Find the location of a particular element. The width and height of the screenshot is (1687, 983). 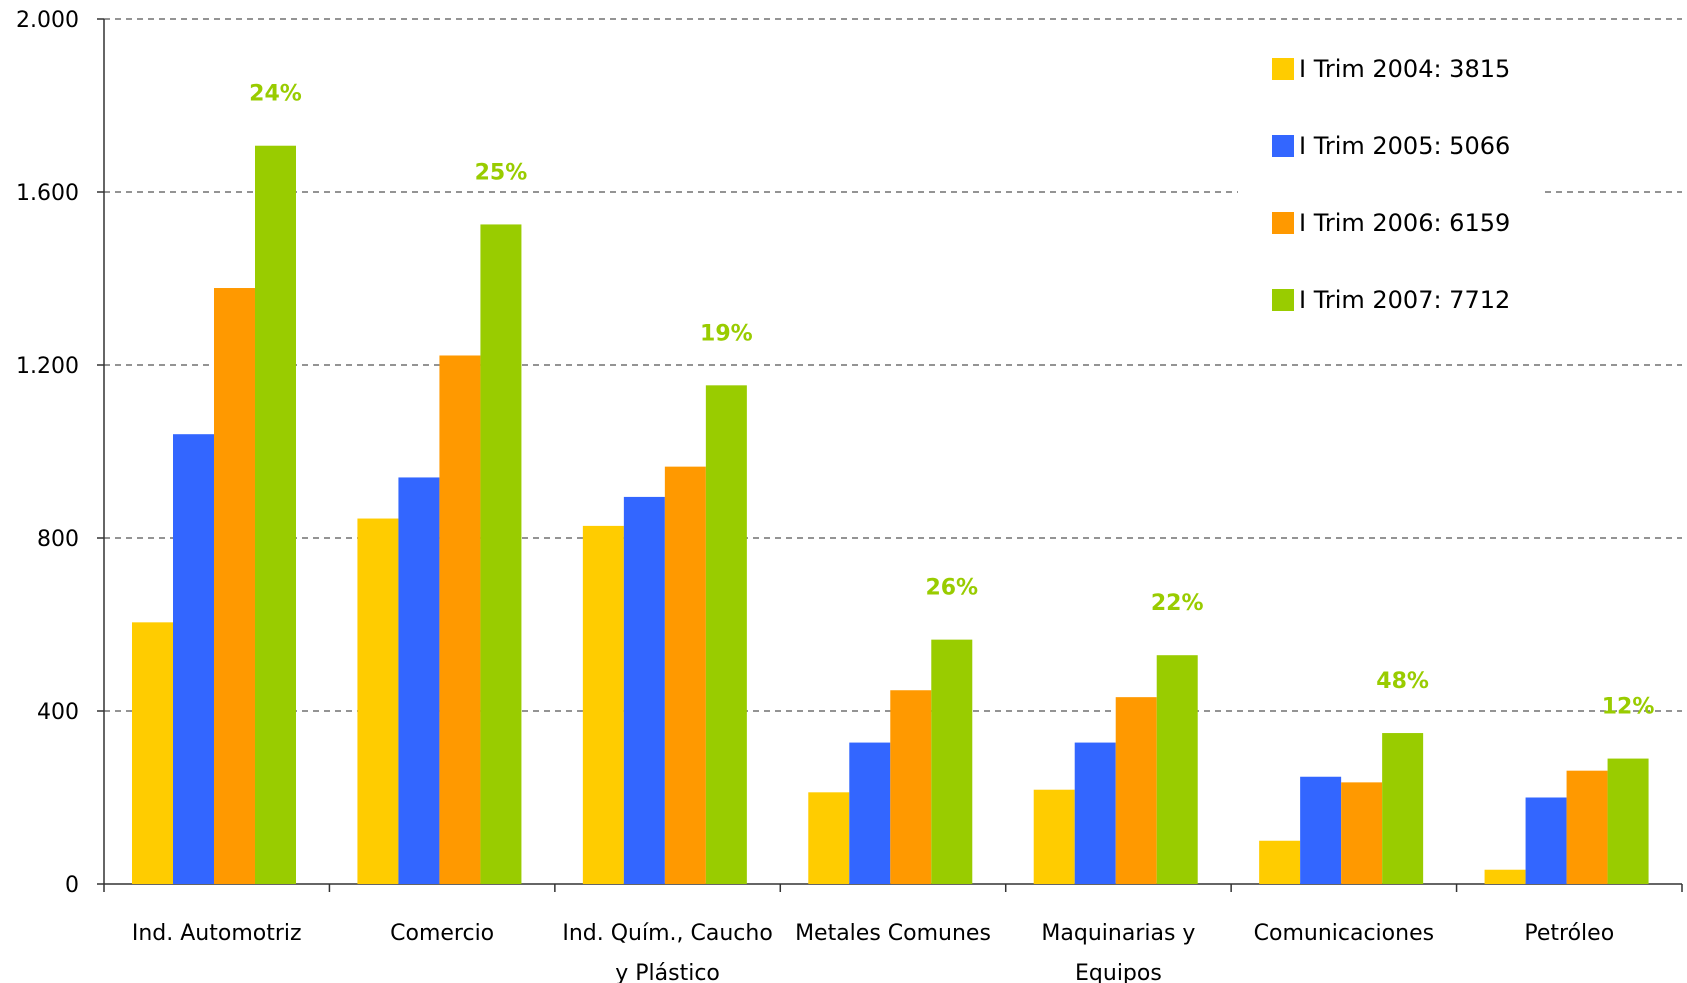

legend-entry-2: I Trim 2006: 6159 is located at coordinates (1404, 223).